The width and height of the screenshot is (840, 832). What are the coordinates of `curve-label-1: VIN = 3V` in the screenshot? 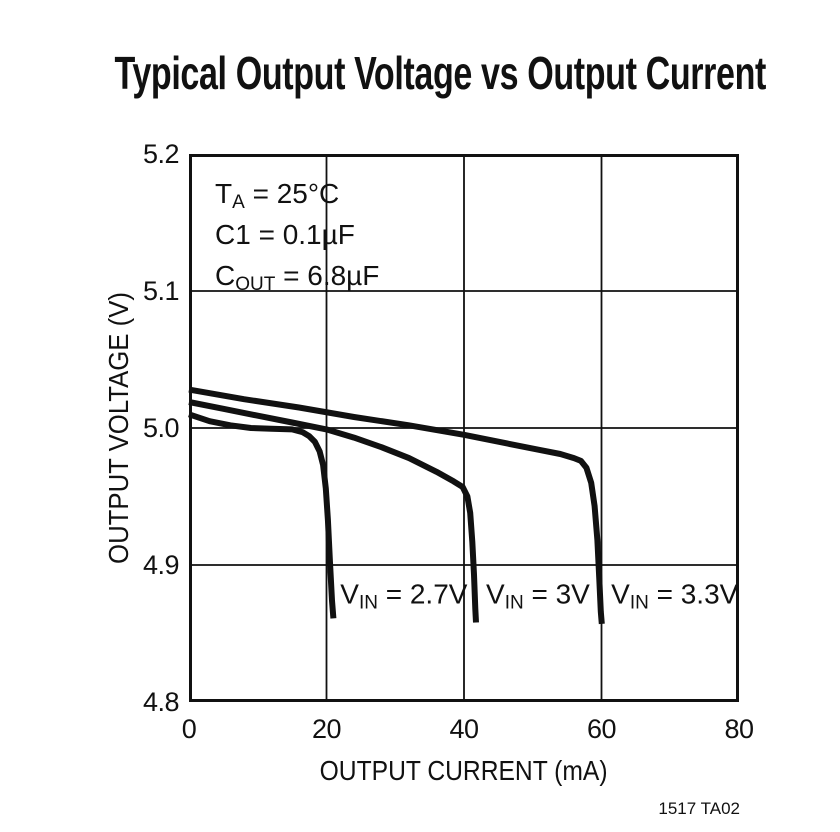 It's located at (538, 598).